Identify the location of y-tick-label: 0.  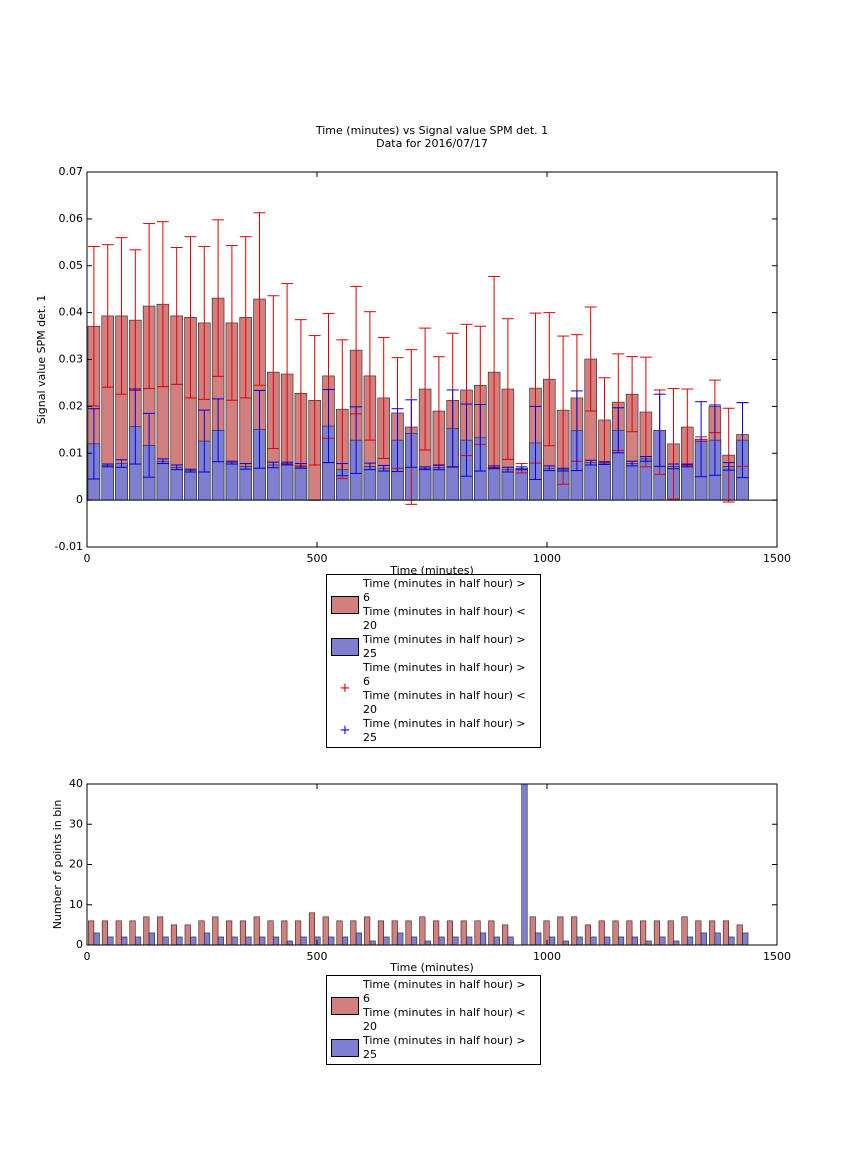
(79, 499).